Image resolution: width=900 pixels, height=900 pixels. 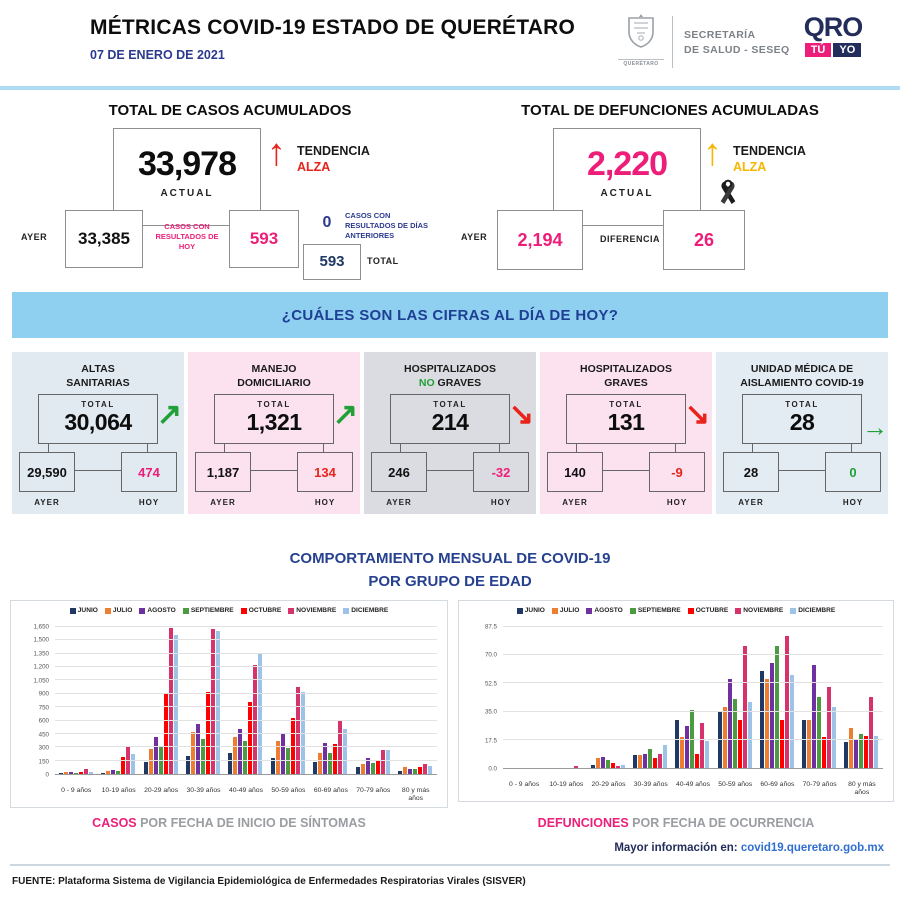 I want to click on x-axis-label: 80 y más años, so click(x=415, y=794).